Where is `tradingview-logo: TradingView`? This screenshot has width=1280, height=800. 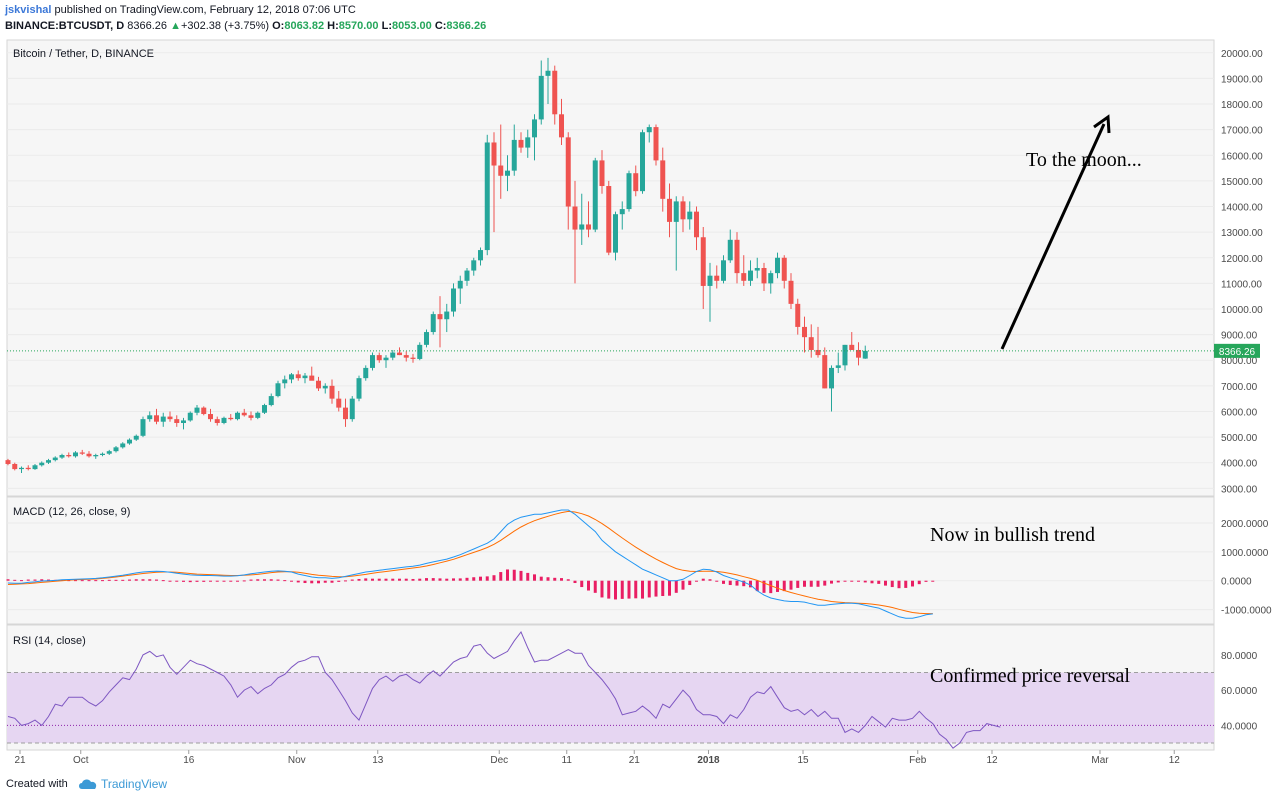
tradingview-logo: TradingView is located at coordinates (122, 784).